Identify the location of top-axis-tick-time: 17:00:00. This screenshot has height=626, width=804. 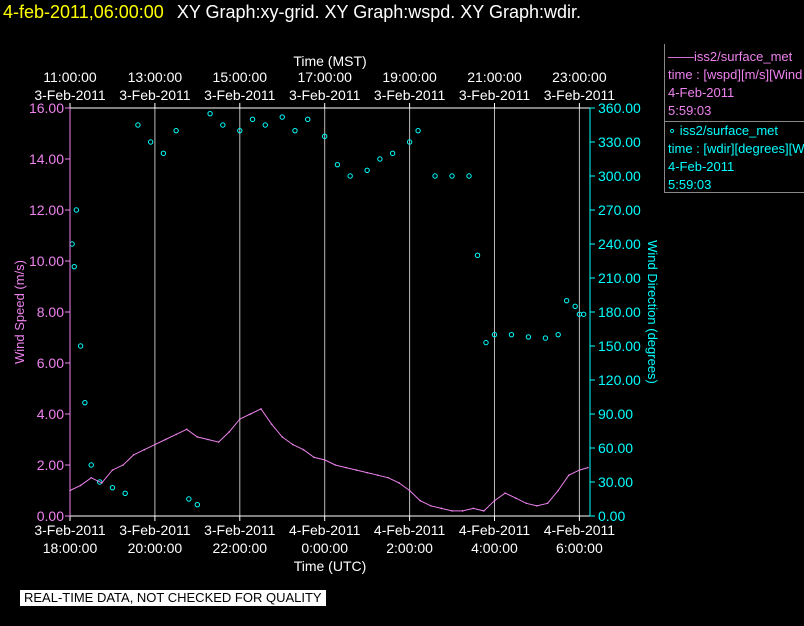
(324, 77).